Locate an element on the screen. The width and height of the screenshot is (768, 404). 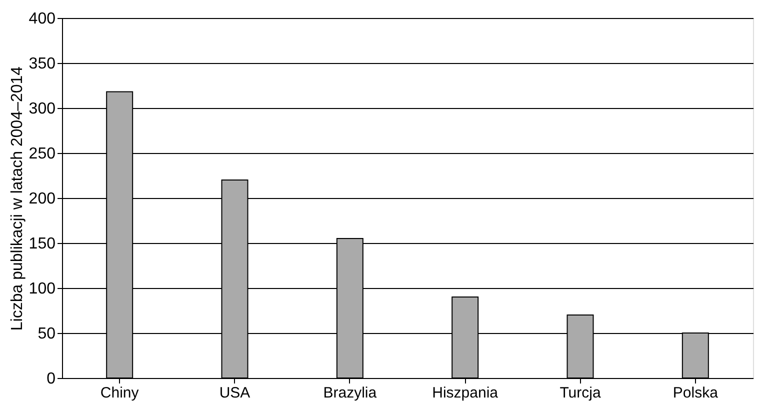
y-tick-label: 0 is located at coordinates (51, 379).